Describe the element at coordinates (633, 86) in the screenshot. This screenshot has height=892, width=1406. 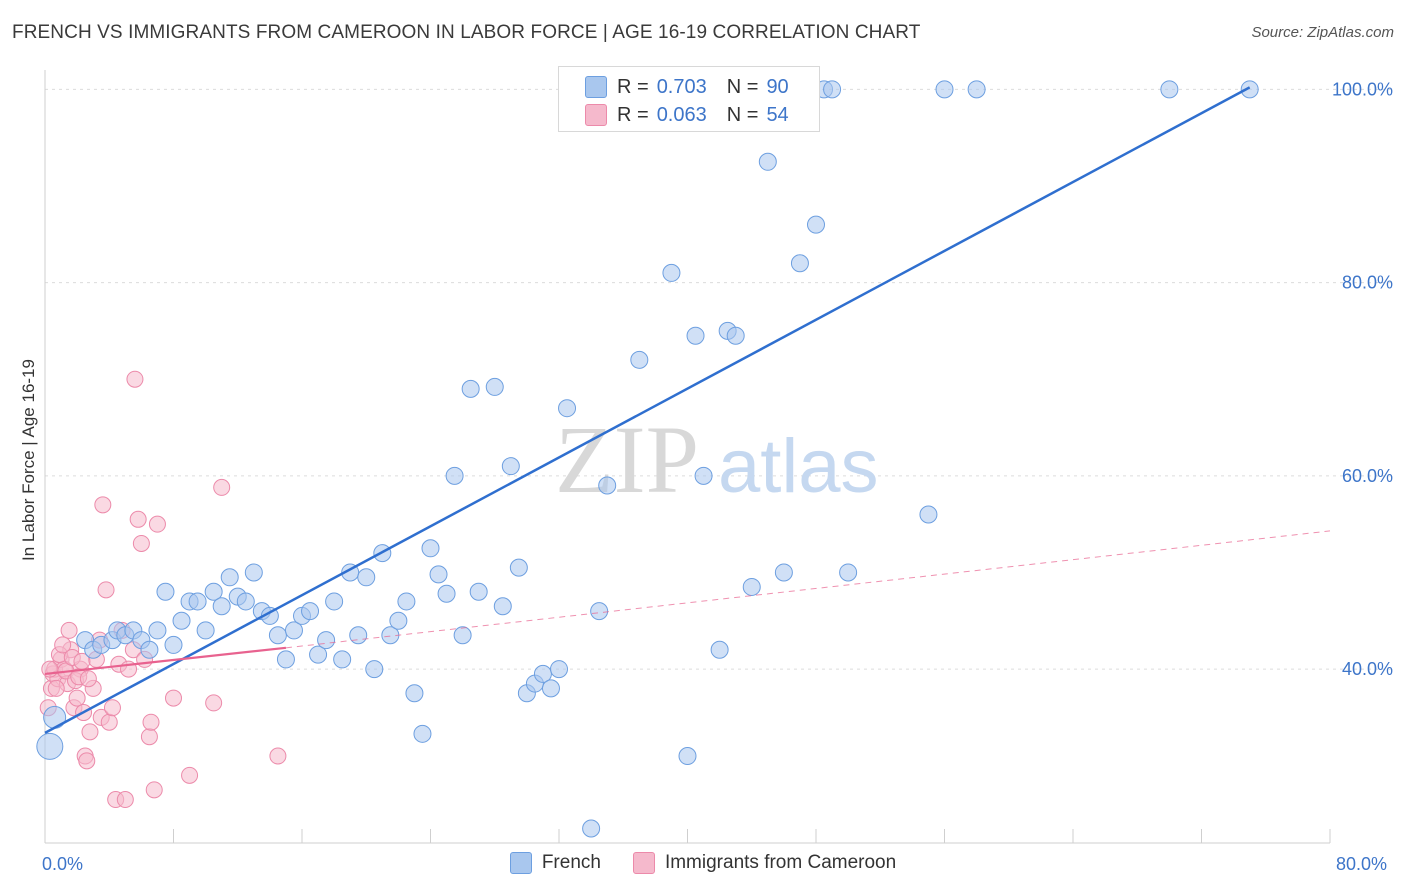
I see `r-label: R =` at that location.